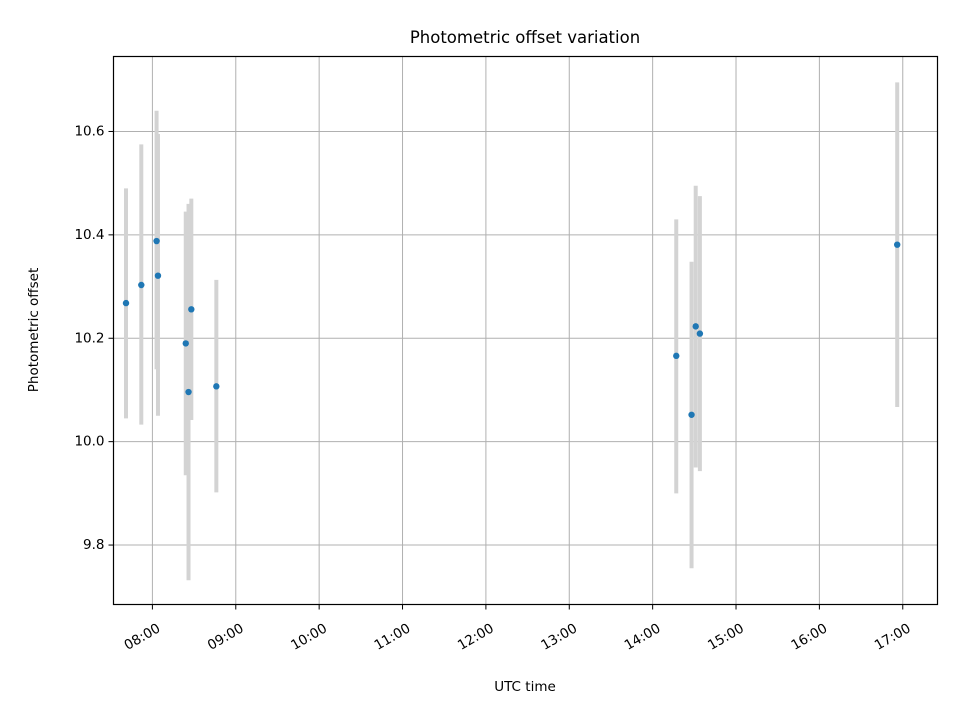 The image size is (960, 720). What do you see at coordinates (809, 636) in the screenshot?
I see `x-tick-label: 16:00` at bounding box center [809, 636].